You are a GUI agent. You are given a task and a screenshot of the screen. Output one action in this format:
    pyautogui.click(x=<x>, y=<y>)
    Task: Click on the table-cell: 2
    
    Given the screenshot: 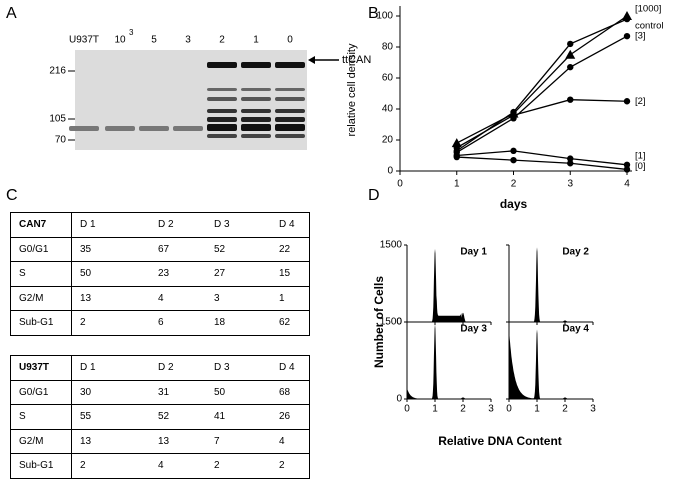 What is the action you would take?
    pyautogui.click(x=110, y=322)
    